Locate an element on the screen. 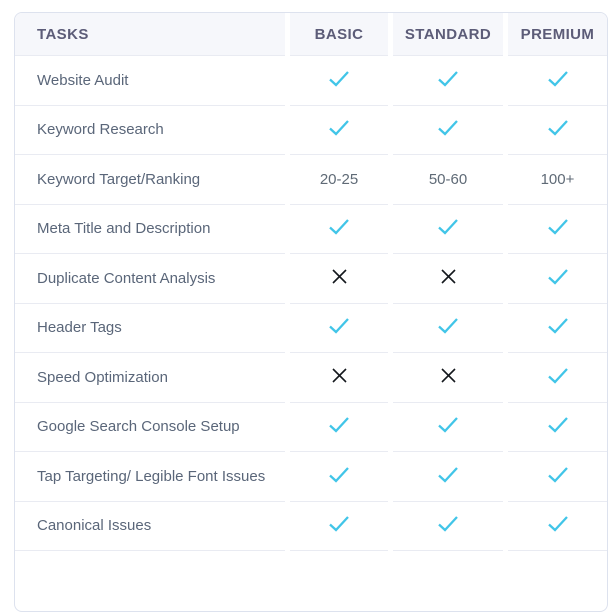 The width and height of the screenshot is (616, 612). task-label: Canonical Issues is located at coordinates (150, 526).